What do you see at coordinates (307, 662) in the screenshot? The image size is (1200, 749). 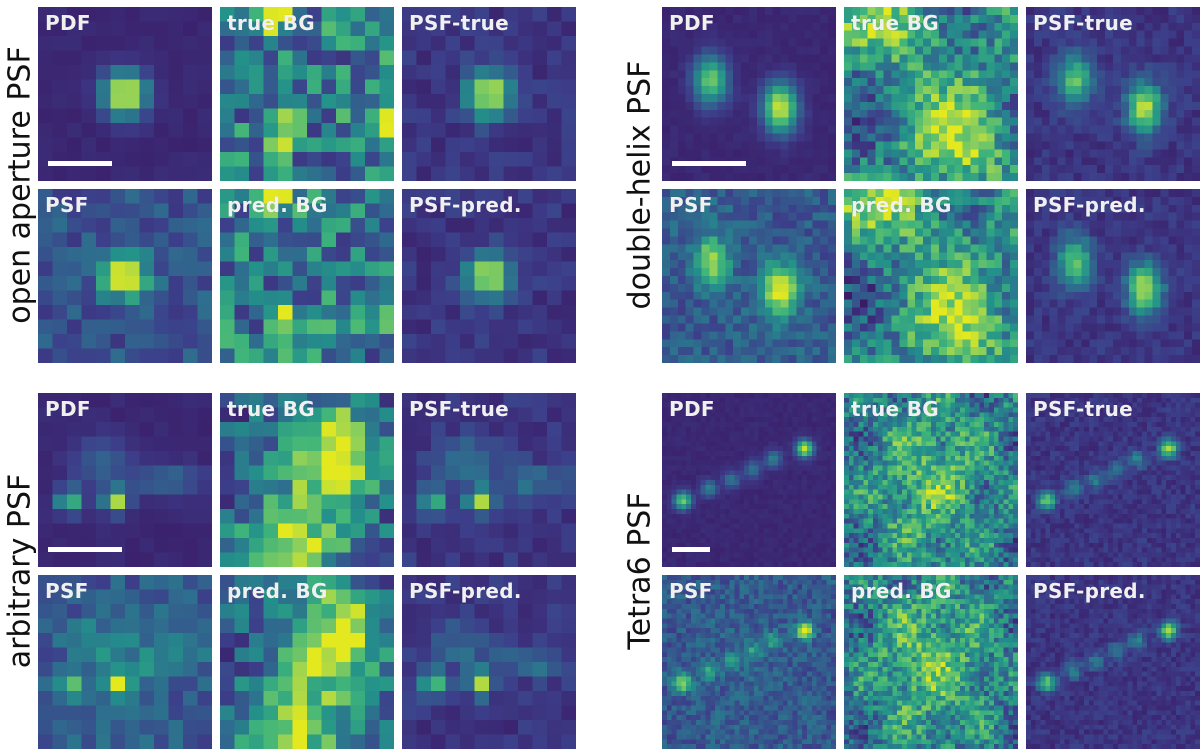 I see `panel-arb-bg-1: pred. BG` at bounding box center [307, 662].